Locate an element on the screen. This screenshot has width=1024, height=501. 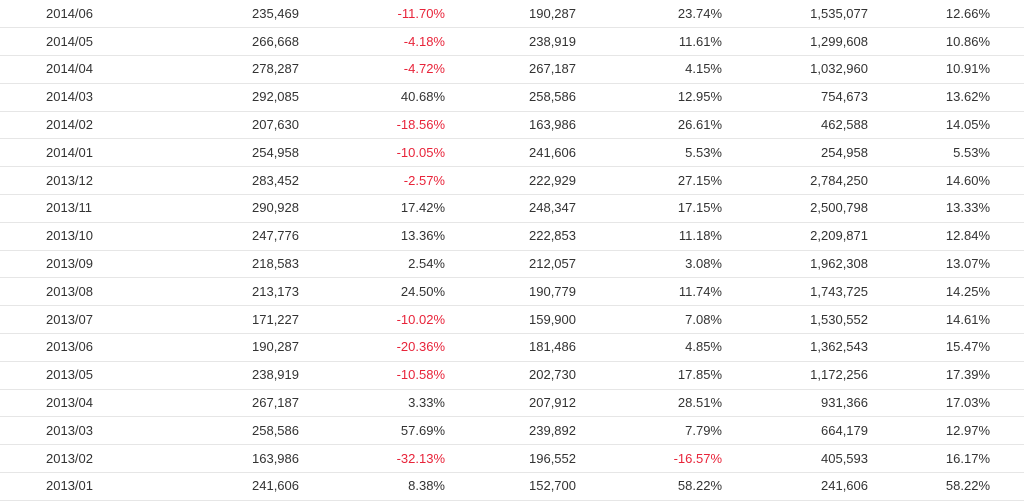
period-cell: 2014/04 is located at coordinates (88, 69).